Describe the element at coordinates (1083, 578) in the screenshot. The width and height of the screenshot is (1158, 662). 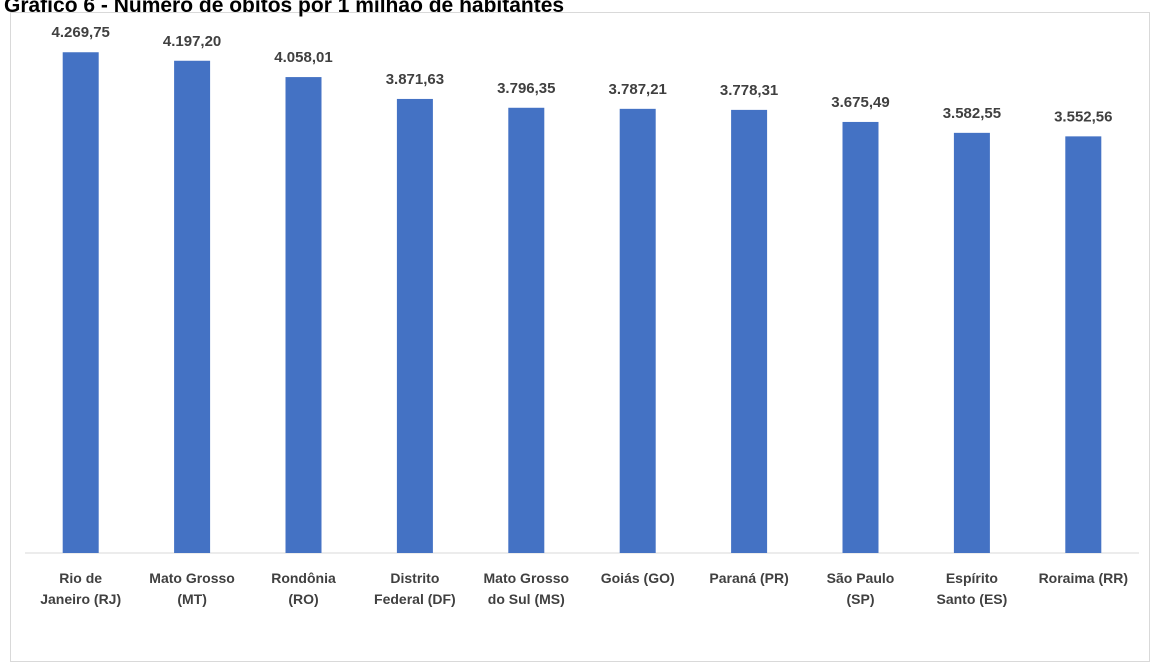
I see `x-tick-label: Roraima (RR)` at that location.